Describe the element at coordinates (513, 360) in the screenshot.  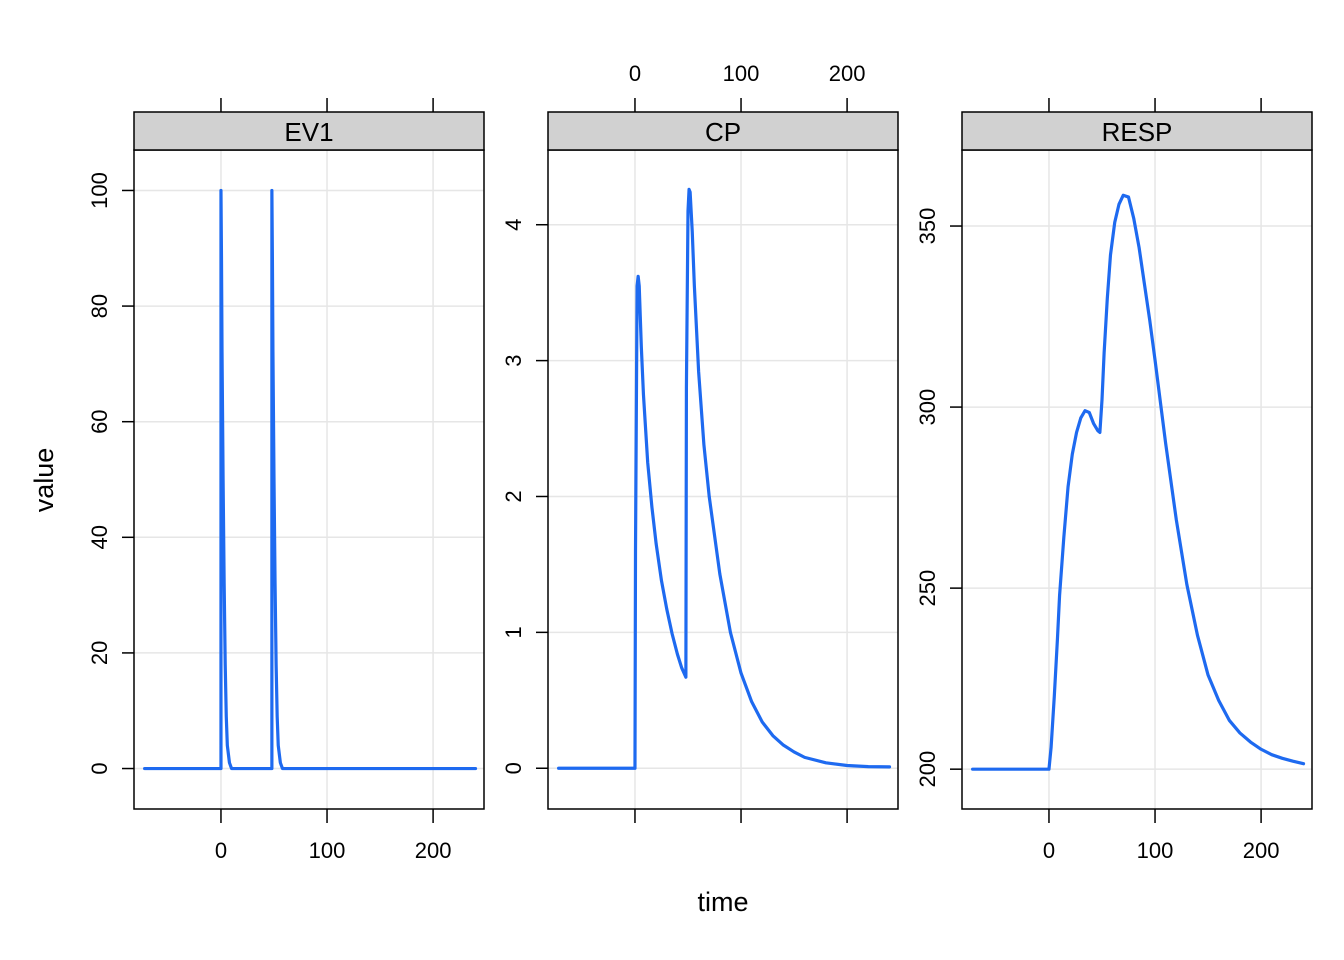
I see `y-tick-label: 3` at that location.